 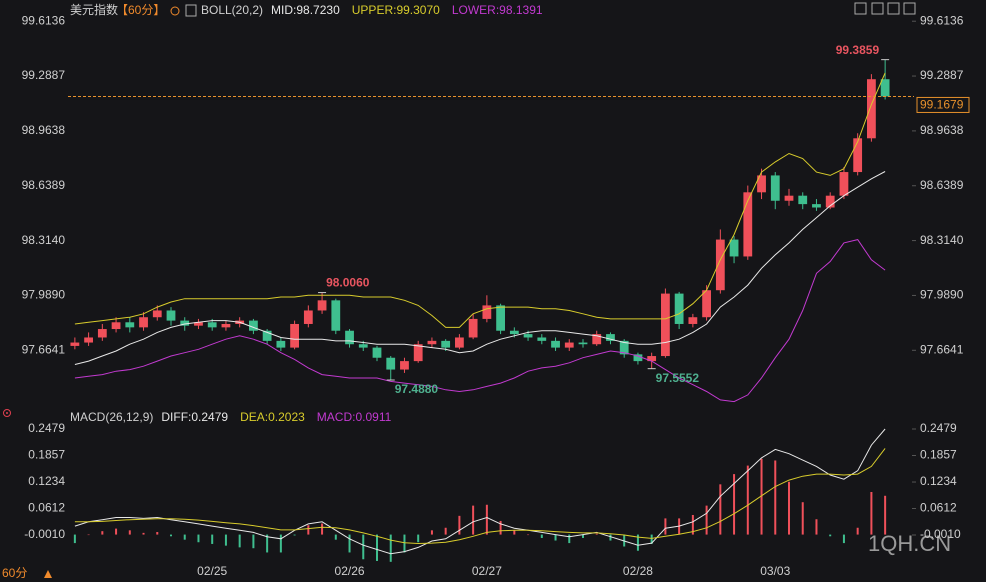 What do you see at coordinates (111, 417) in the screenshot?
I see `indicator-name: MACD(26,12,9)` at bounding box center [111, 417].